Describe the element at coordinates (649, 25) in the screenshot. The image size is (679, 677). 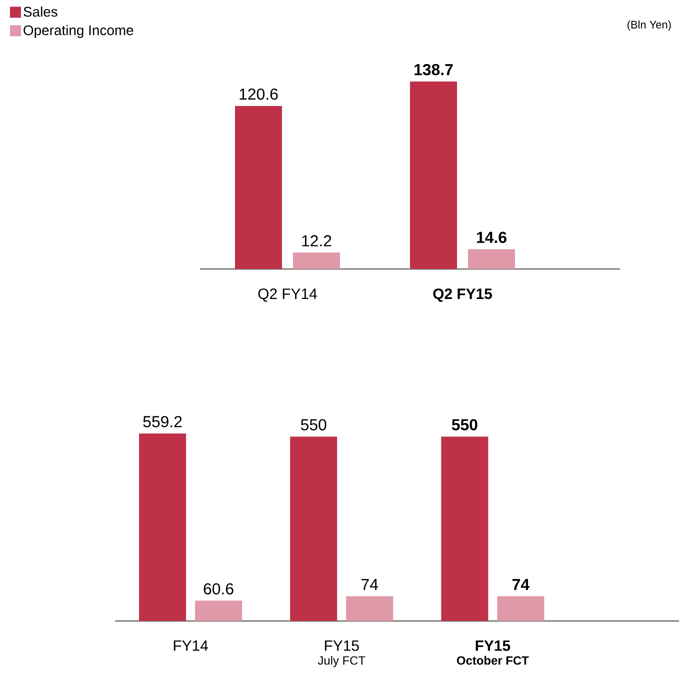
I see `y-axis-title: (Bln Yen)` at that location.